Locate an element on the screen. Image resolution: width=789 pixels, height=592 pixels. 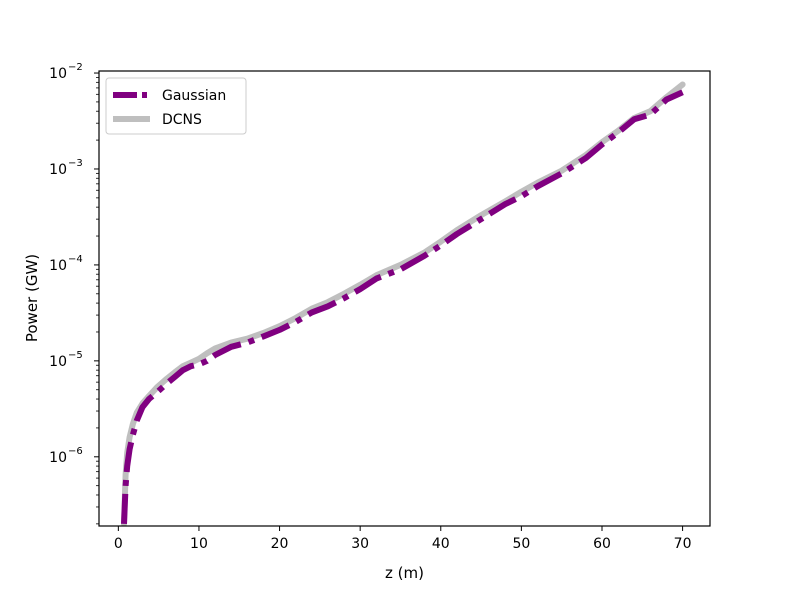
legend-label-dcns: DCNS is located at coordinates (182, 120).